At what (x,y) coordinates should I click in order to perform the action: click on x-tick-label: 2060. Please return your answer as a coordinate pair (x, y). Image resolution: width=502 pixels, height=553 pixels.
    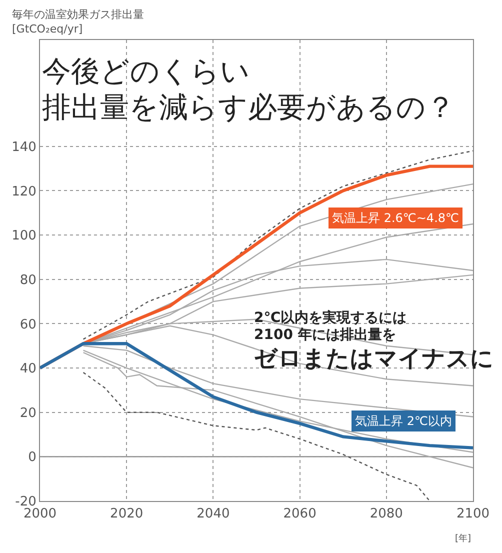
    Looking at the image, I should click on (299, 514).